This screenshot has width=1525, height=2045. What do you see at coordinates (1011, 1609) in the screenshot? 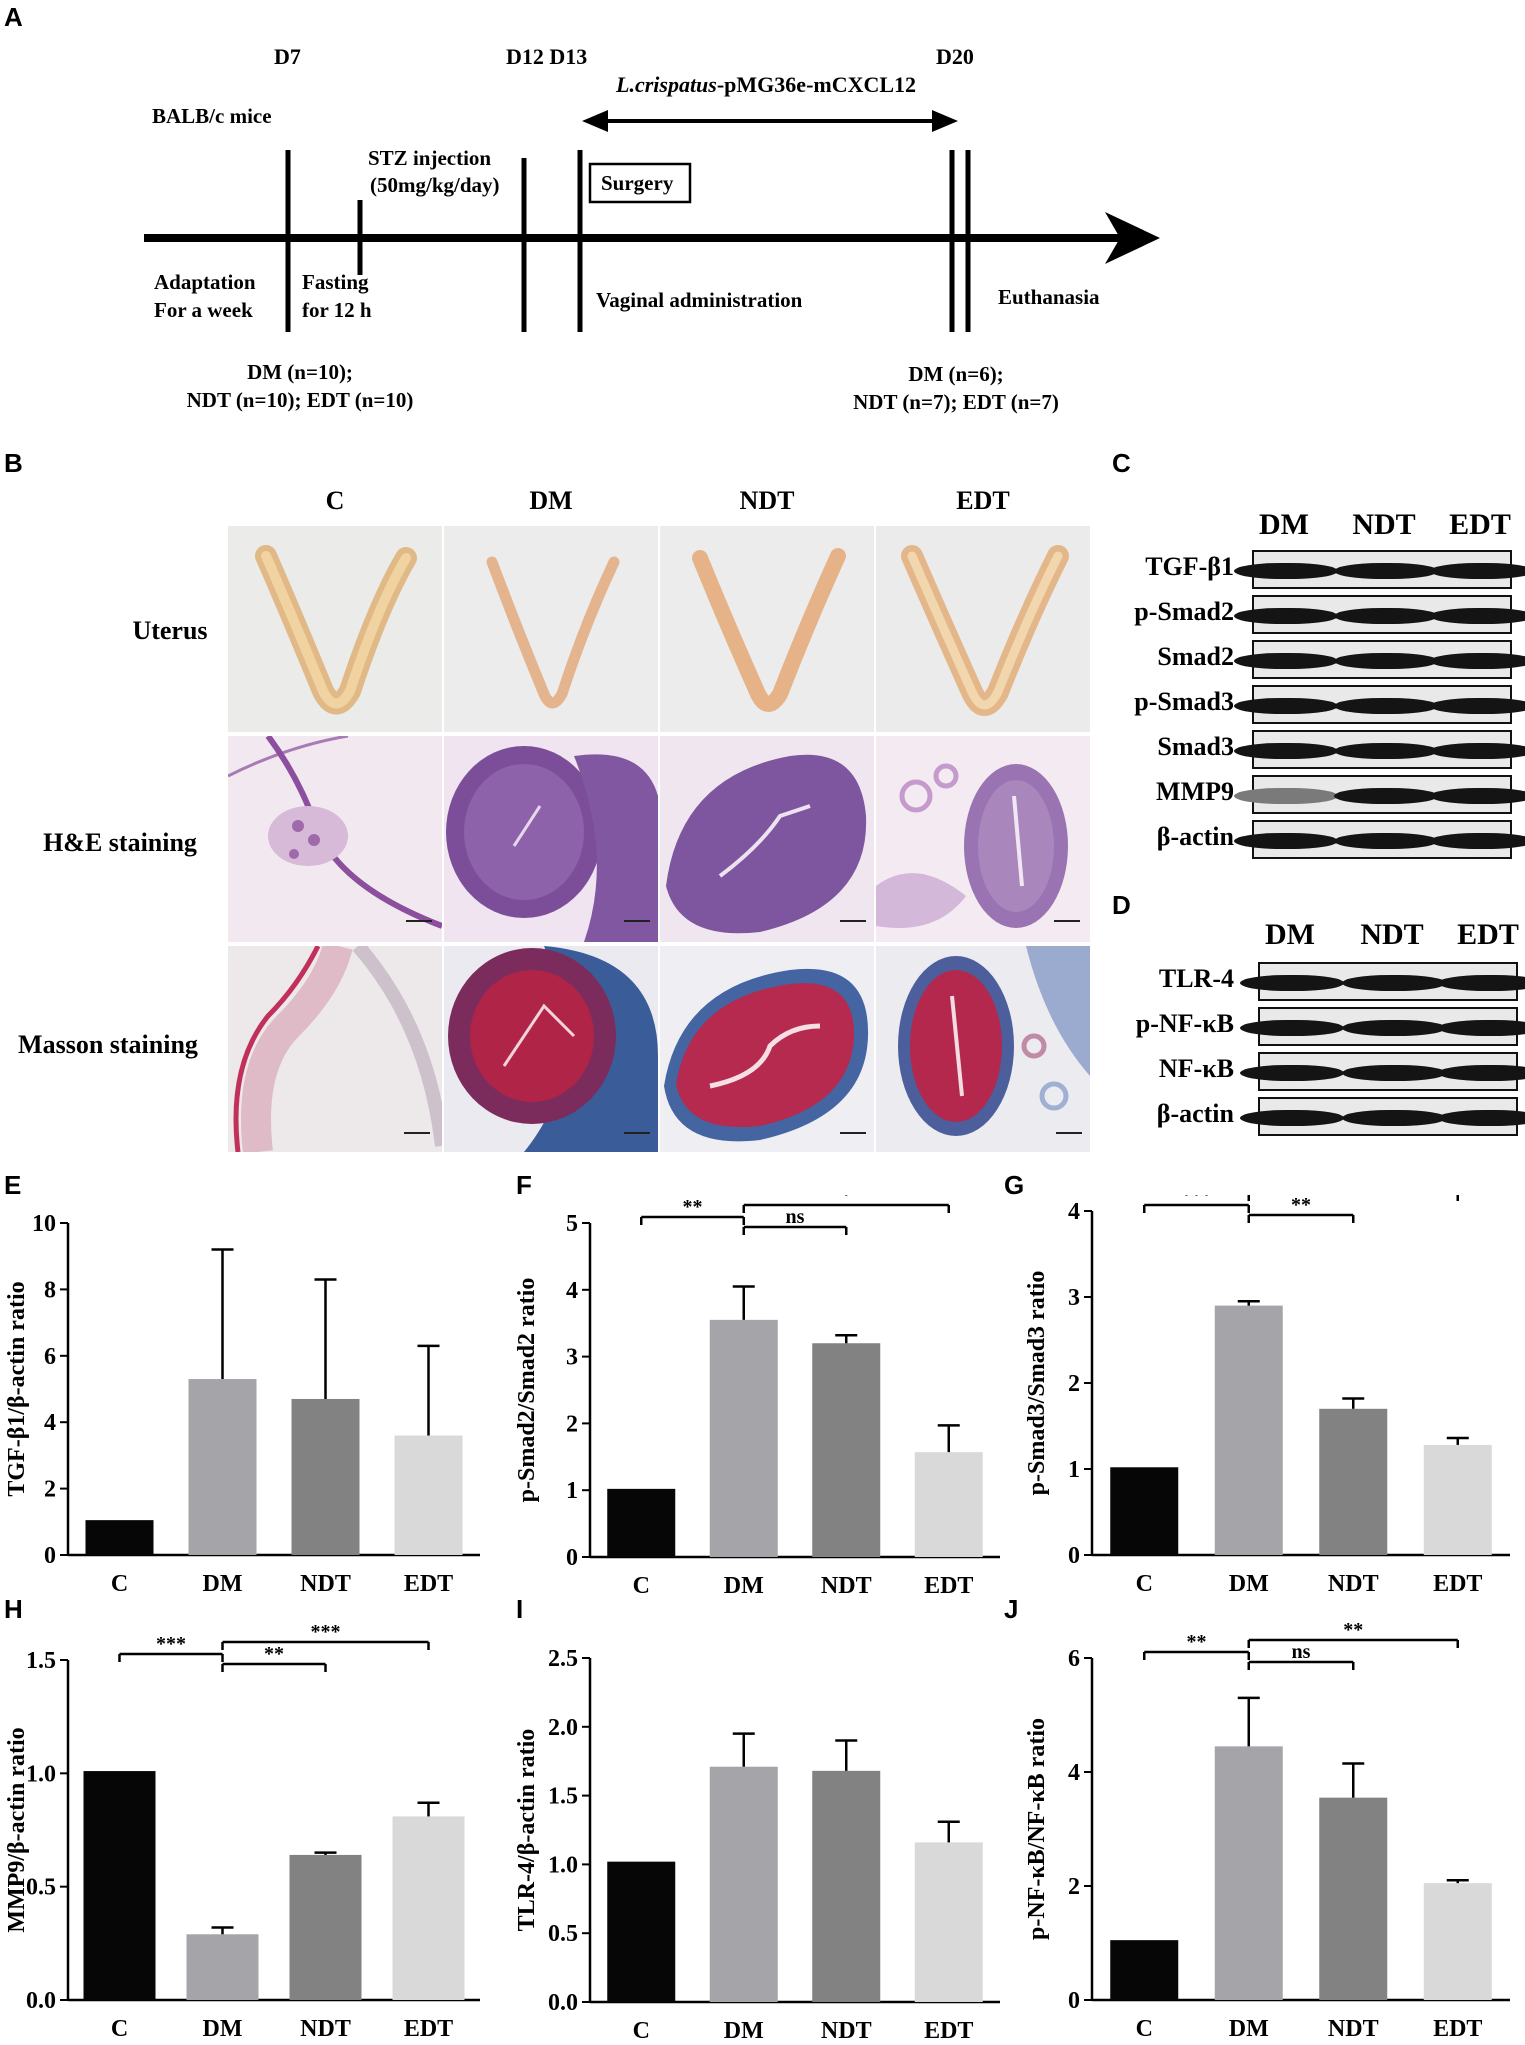
I see `panel-label-j: J` at bounding box center [1011, 1609].